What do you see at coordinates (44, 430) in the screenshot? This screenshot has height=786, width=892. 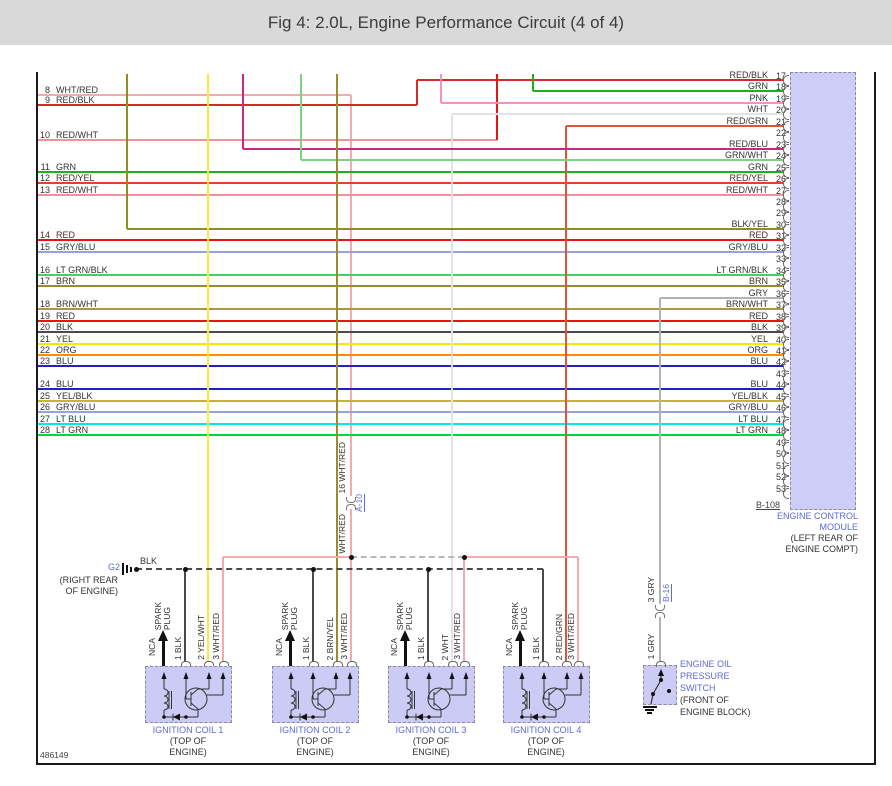 I see `left-pin-number: 28` at bounding box center [44, 430].